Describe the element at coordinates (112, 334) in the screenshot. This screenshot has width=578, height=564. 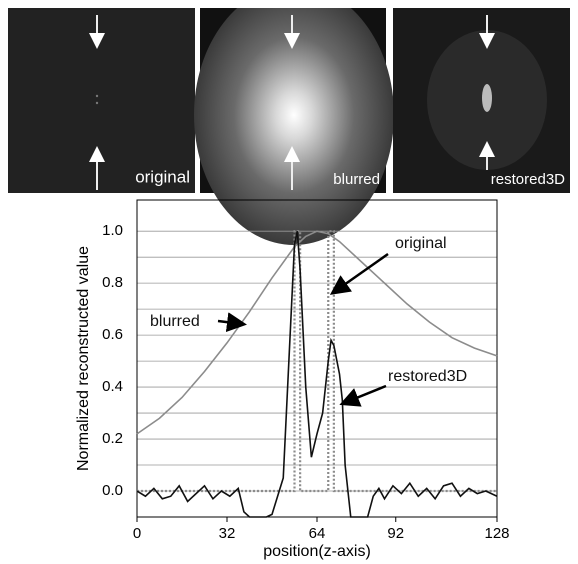
I see `y-tick-label: 0.6` at that location.